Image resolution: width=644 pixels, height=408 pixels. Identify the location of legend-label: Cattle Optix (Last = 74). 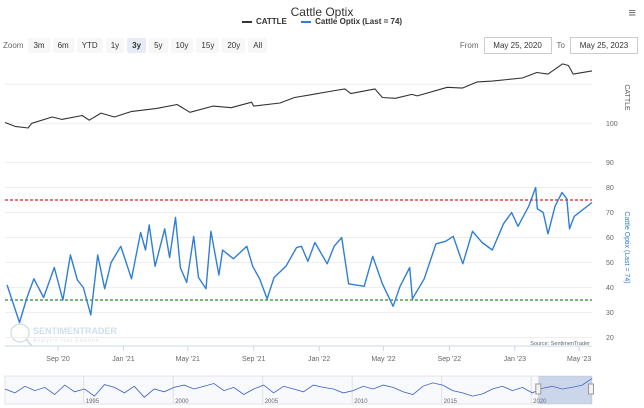
(359, 21).